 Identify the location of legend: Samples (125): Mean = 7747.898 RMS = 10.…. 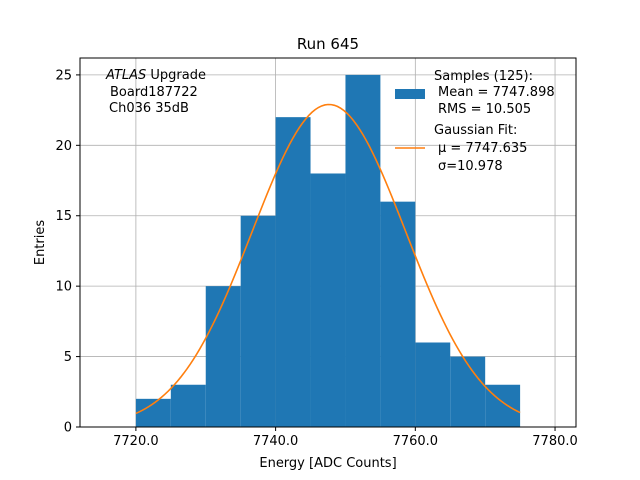
(475, 121).